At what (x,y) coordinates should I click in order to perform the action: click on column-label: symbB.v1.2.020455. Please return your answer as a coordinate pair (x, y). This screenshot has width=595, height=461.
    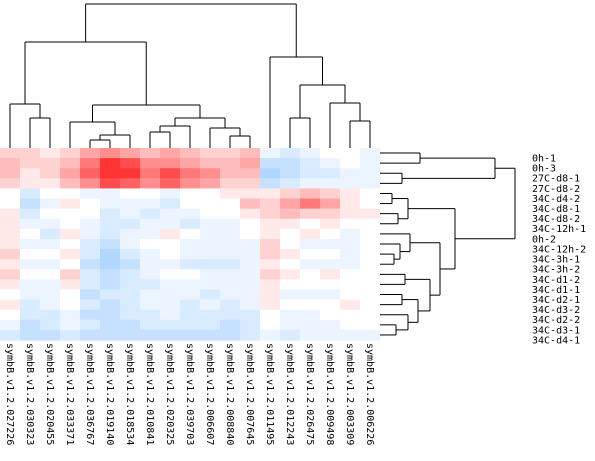
    Looking at the image, I should click on (49, 394).